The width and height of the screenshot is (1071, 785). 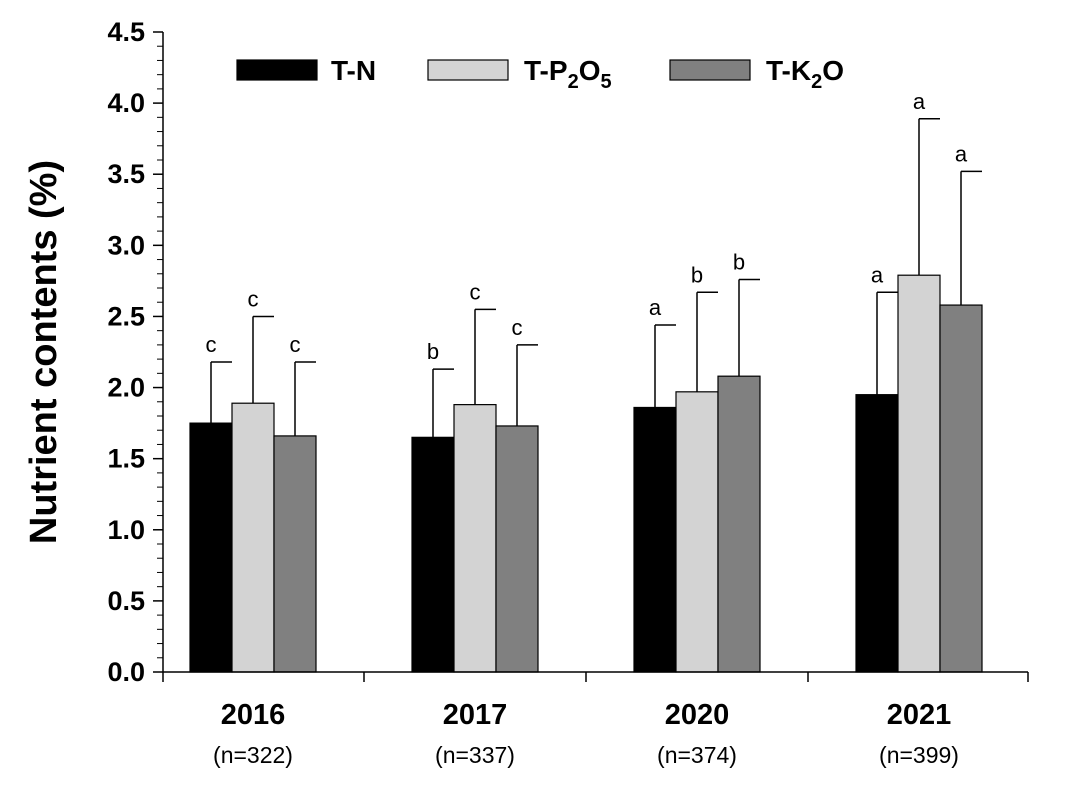 What do you see at coordinates (126, 174) in the screenshot?
I see `y-tick-label: 3.5` at bounding box center [126, 174].